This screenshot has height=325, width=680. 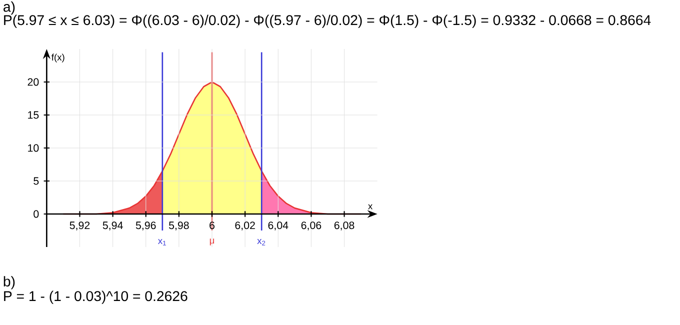 What do you see at coordinates (36, 181) in the screenshot?
I see `y-tick-label: 5` at bounding box center [36, 181].